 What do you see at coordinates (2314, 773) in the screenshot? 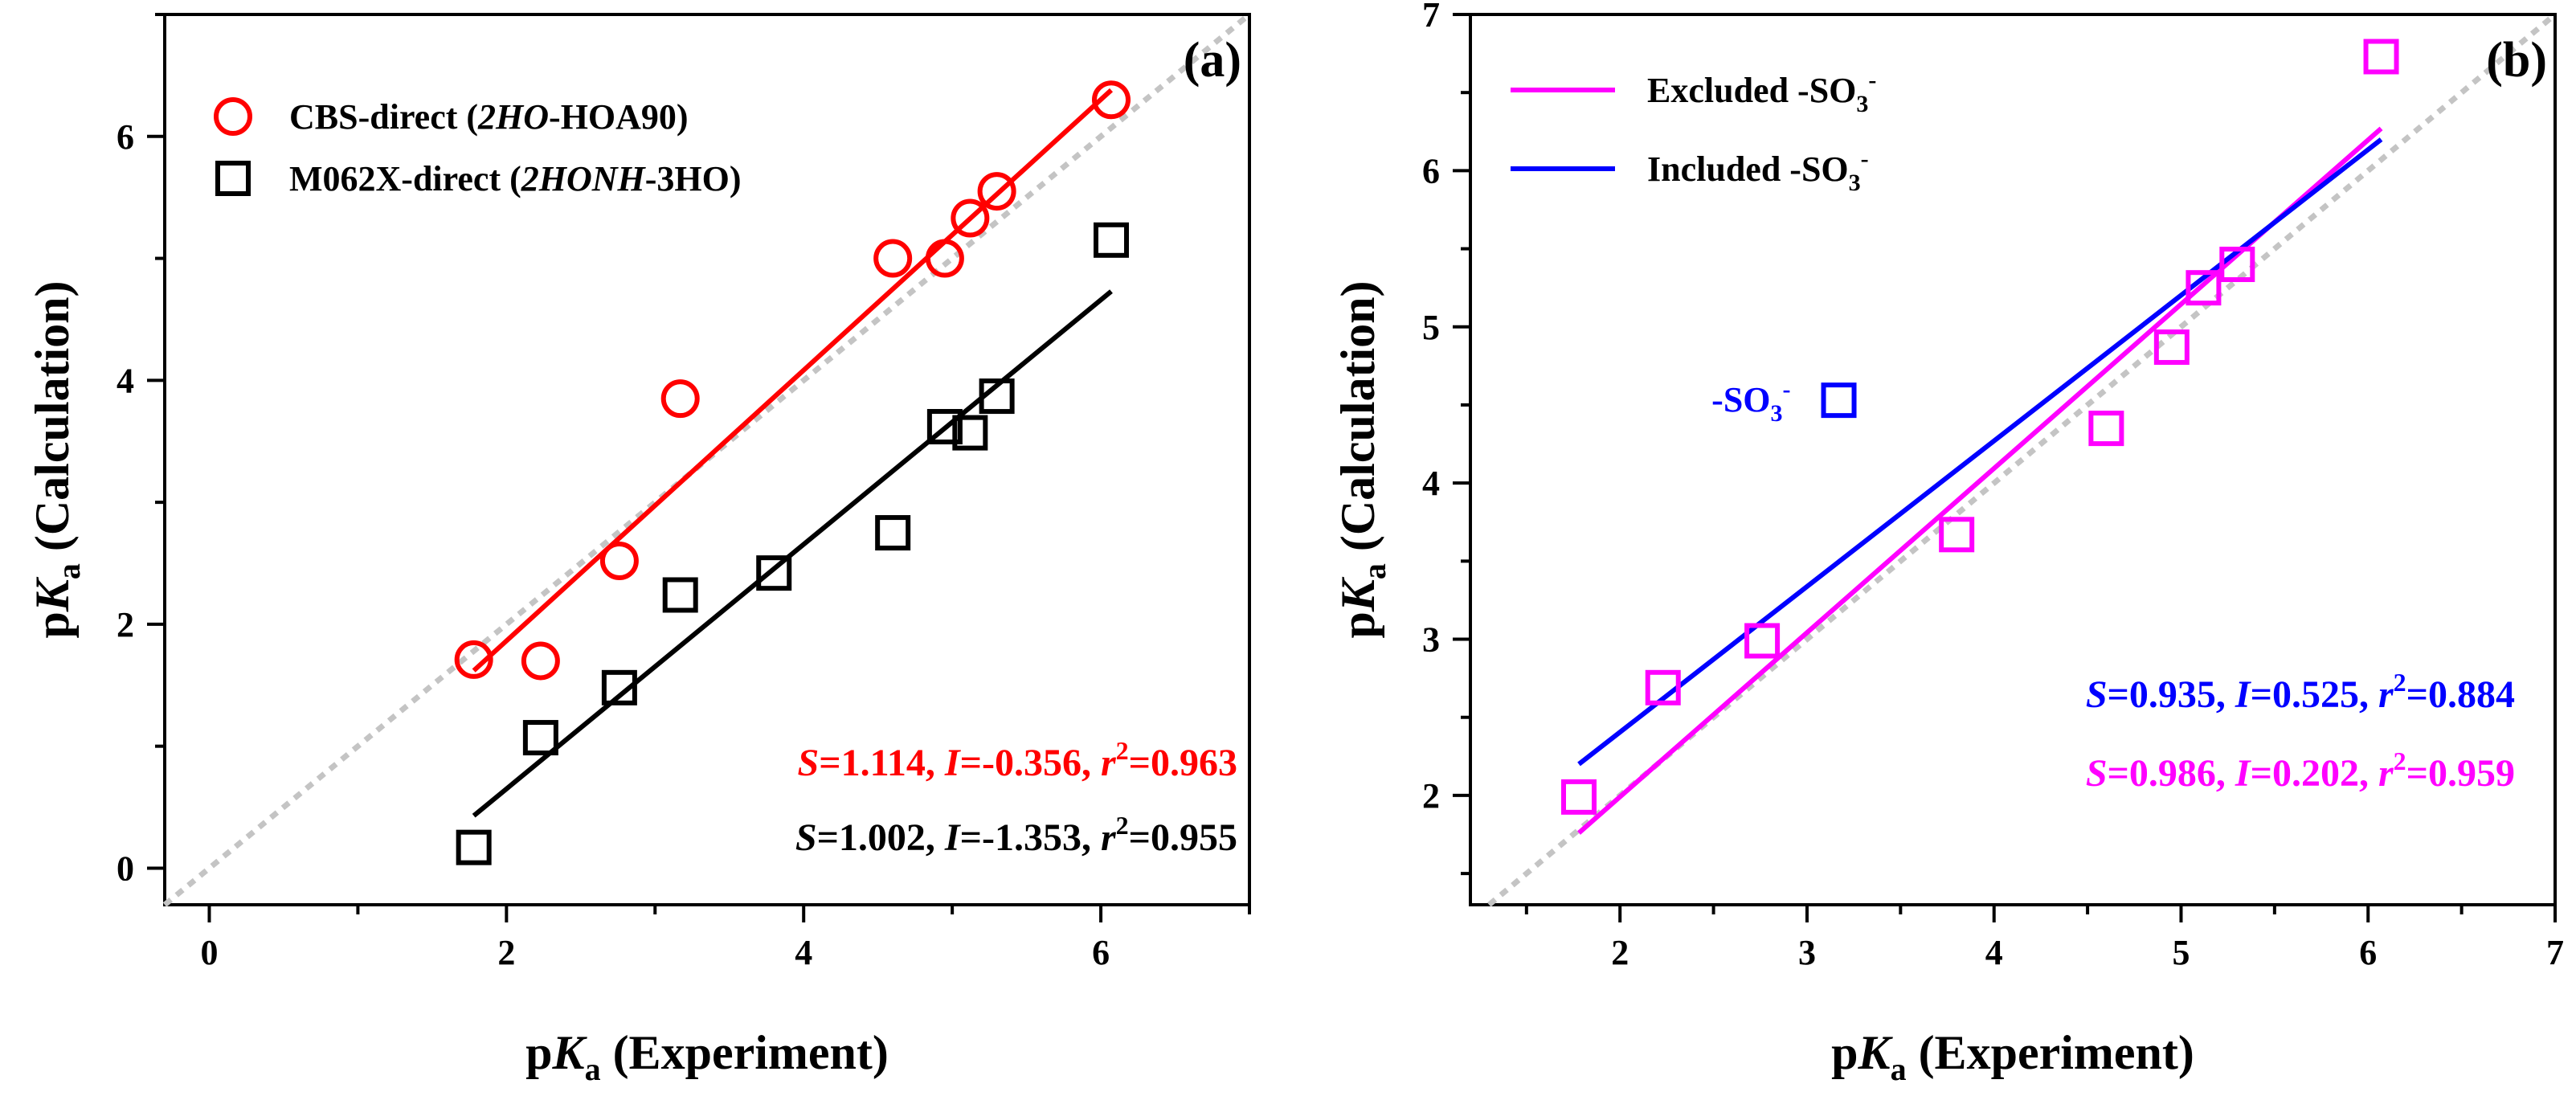
I see `text-part: =0.202,` at bounding box center [2314, 773].